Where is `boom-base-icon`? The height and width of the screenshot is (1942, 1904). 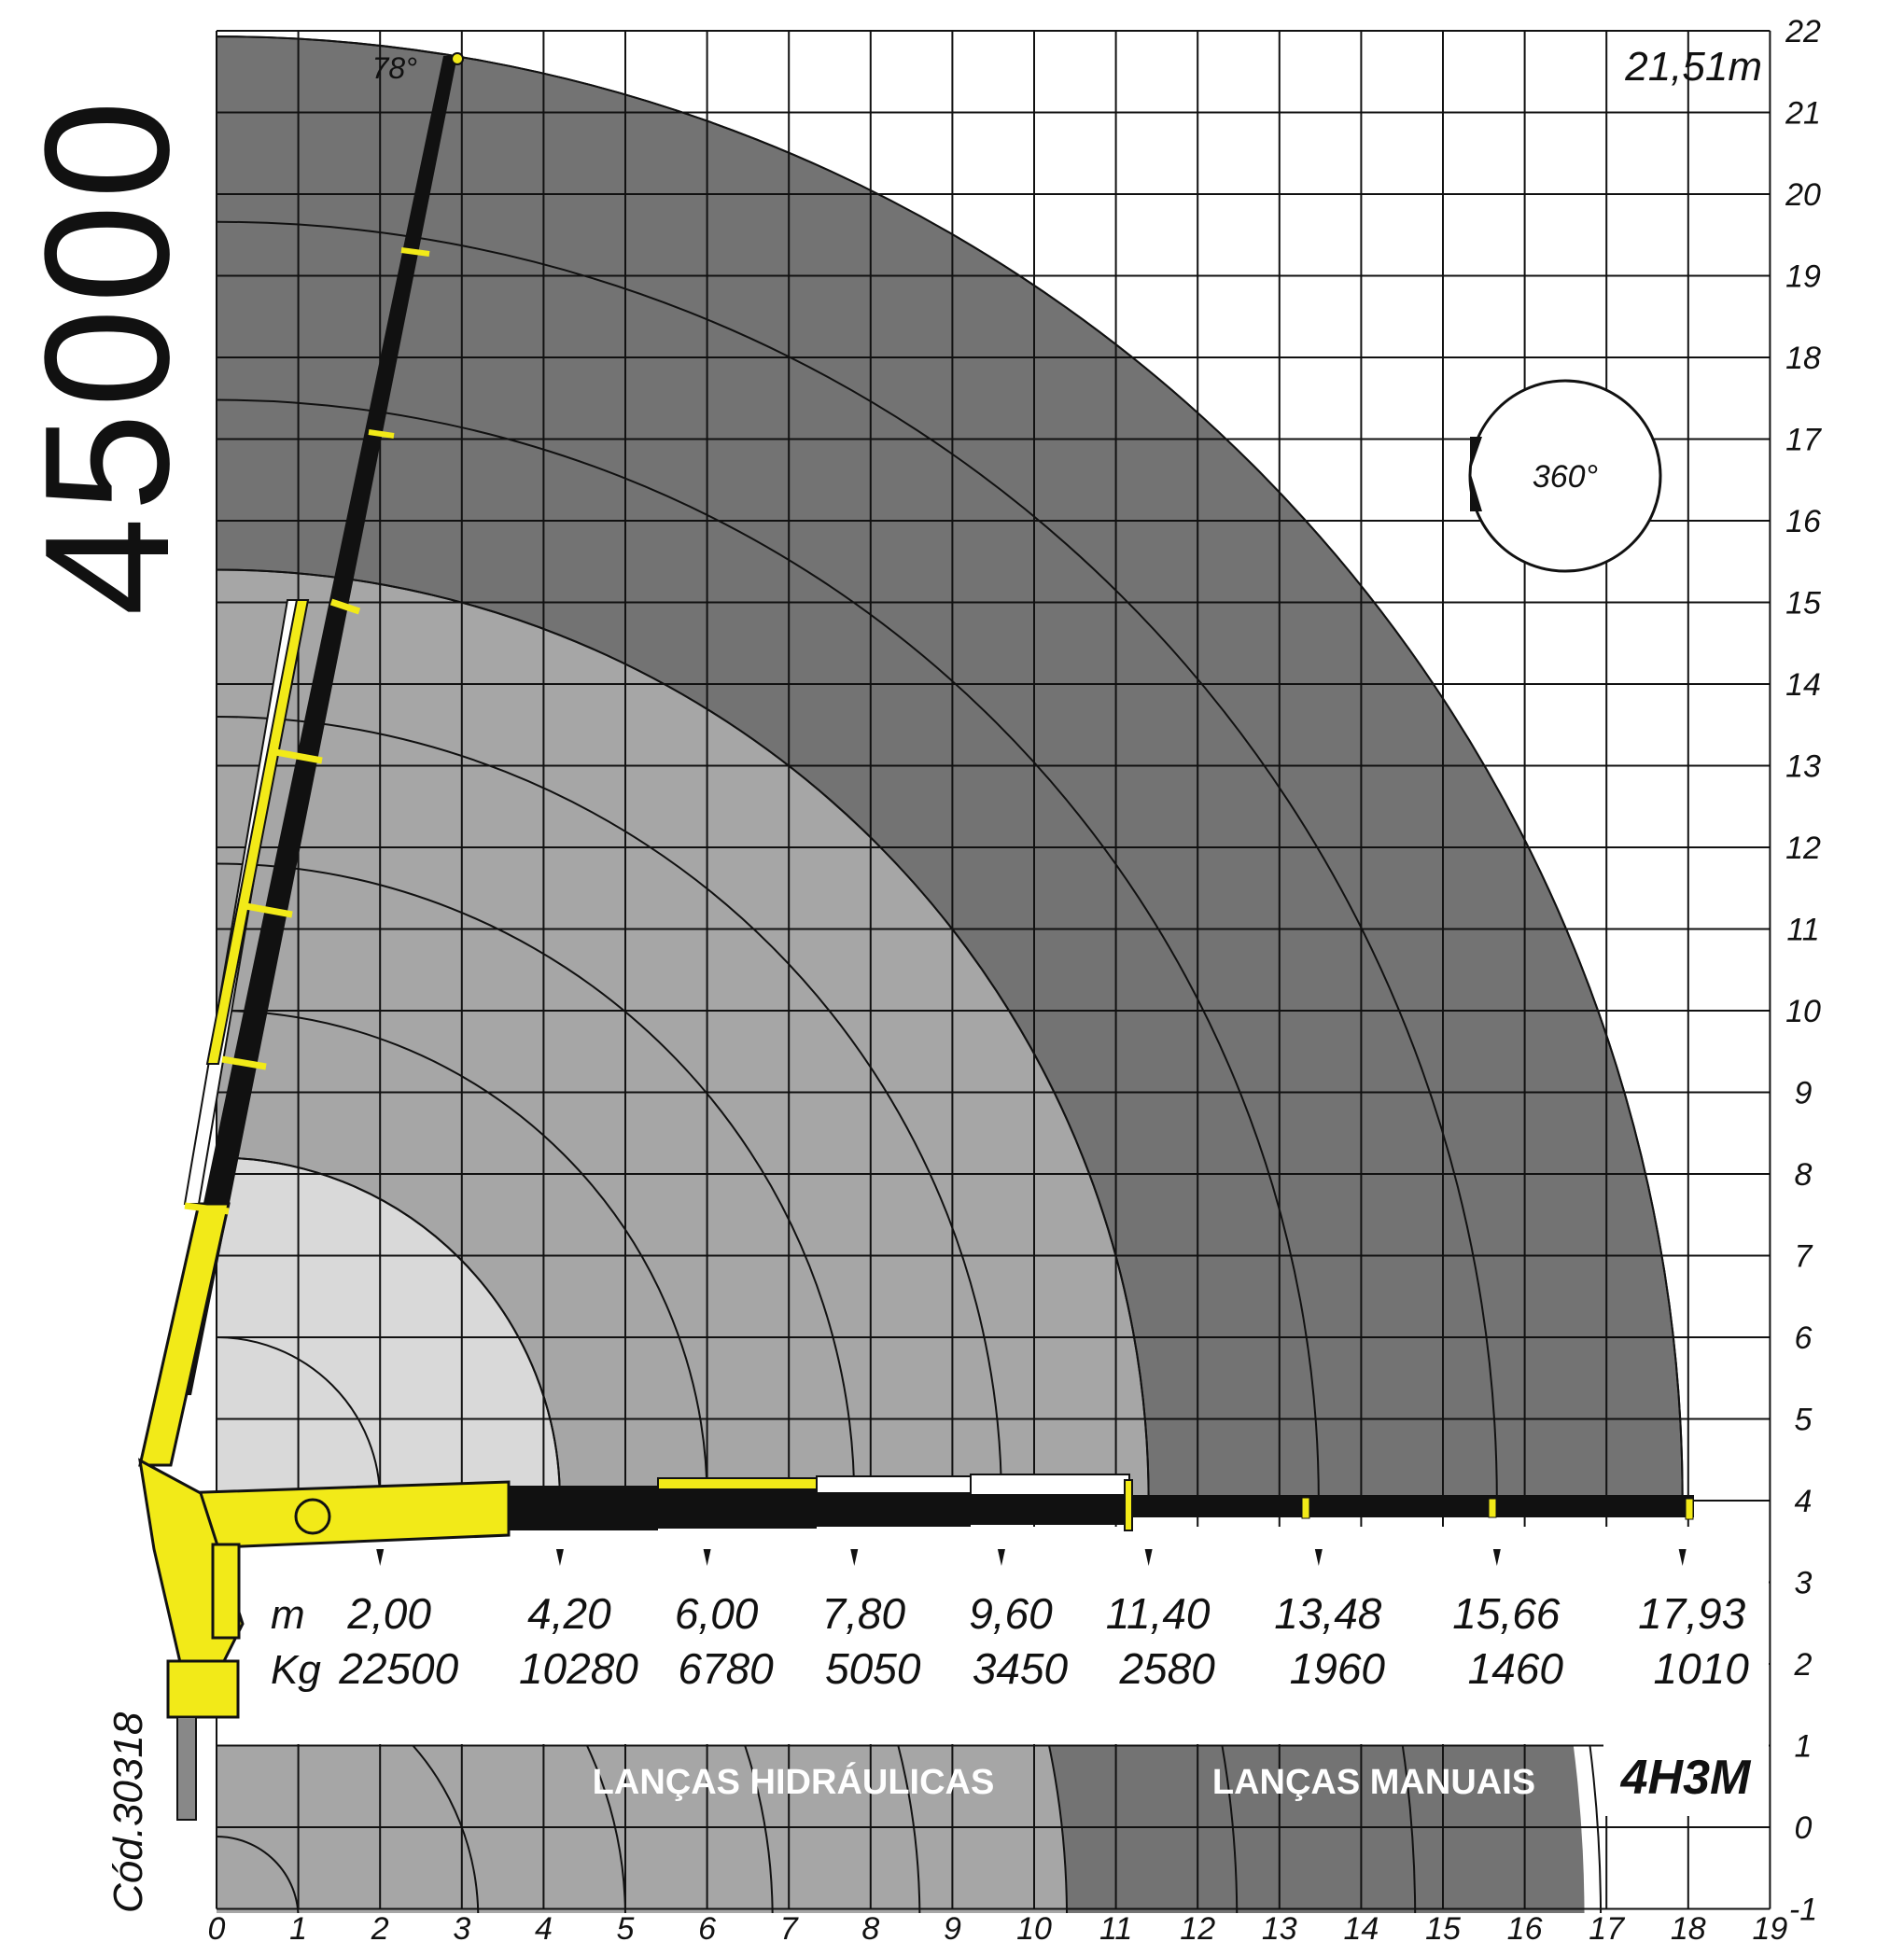 boom-base-icon is located at coordinates (184, 1334).